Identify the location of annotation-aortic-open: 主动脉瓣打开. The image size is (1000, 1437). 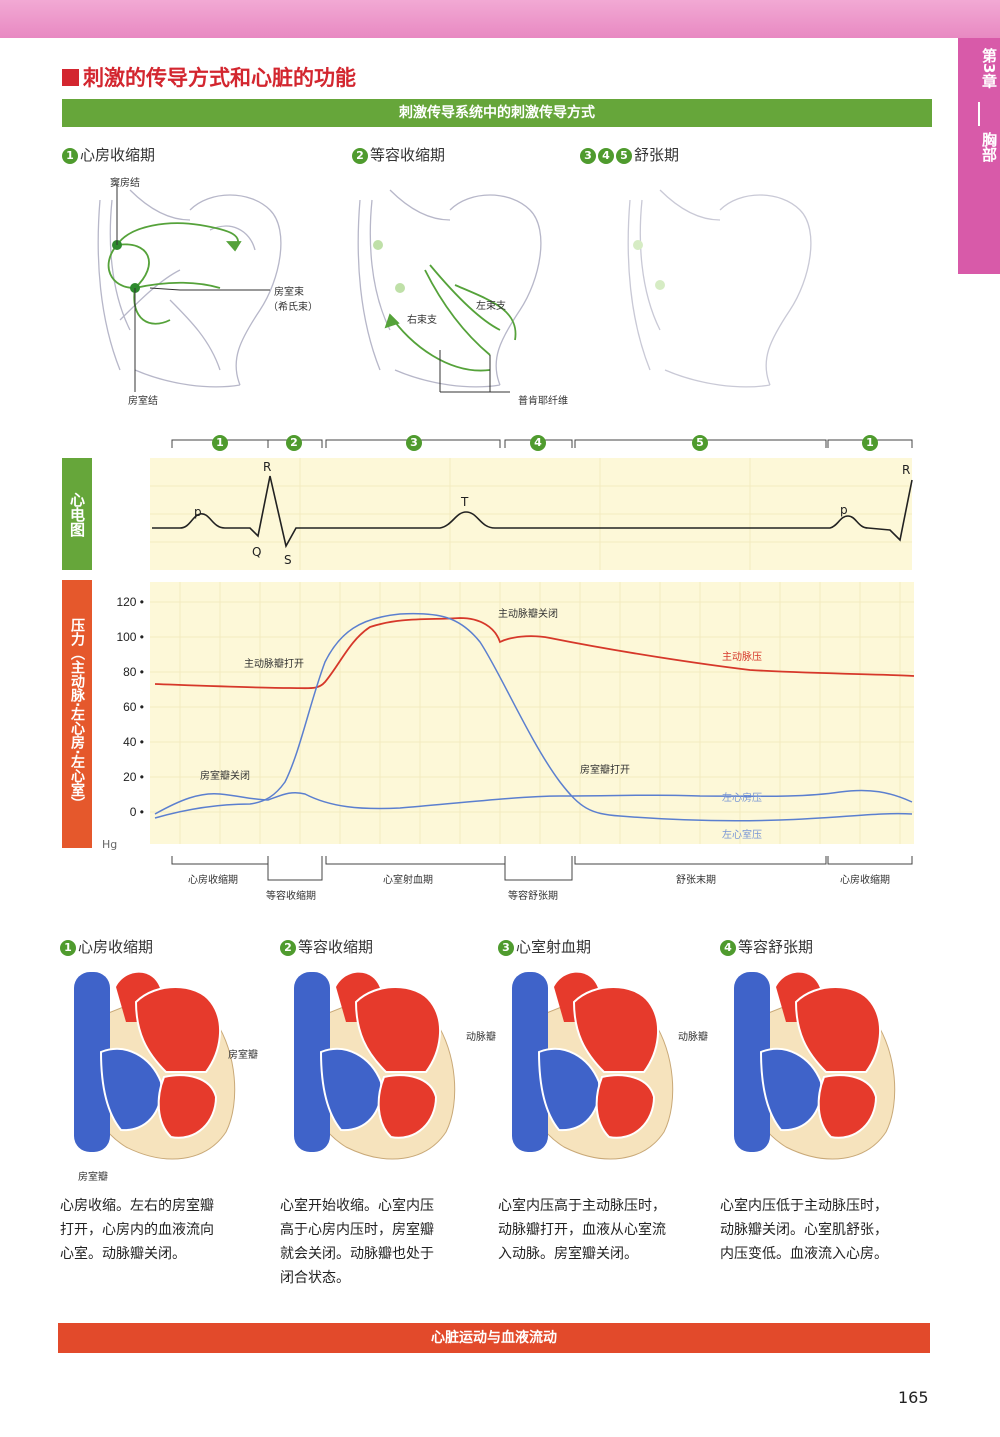
(274, 664).